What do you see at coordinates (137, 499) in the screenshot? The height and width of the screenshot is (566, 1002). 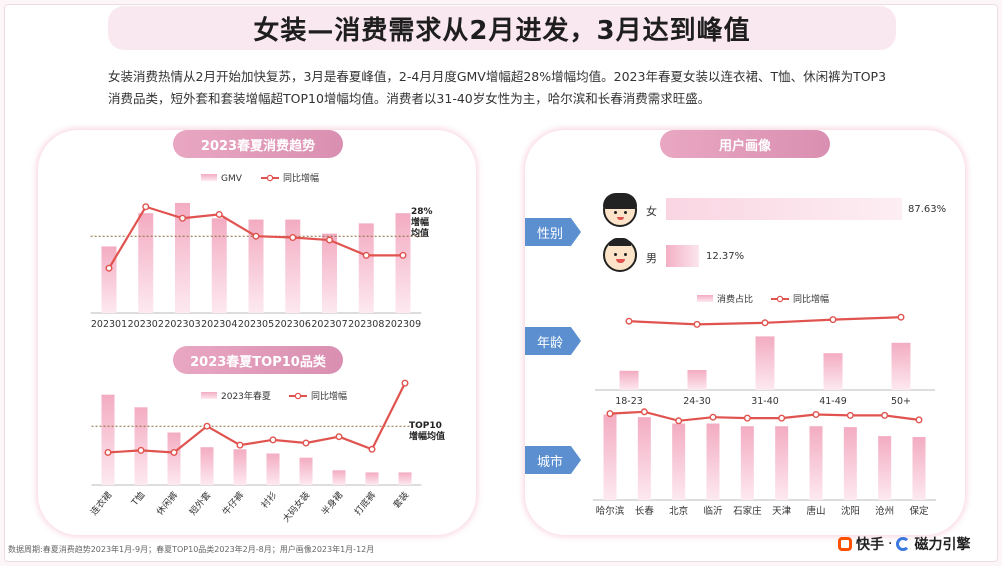 I see `tick-label-1-1: T恤` at bounding box center [137, 499].